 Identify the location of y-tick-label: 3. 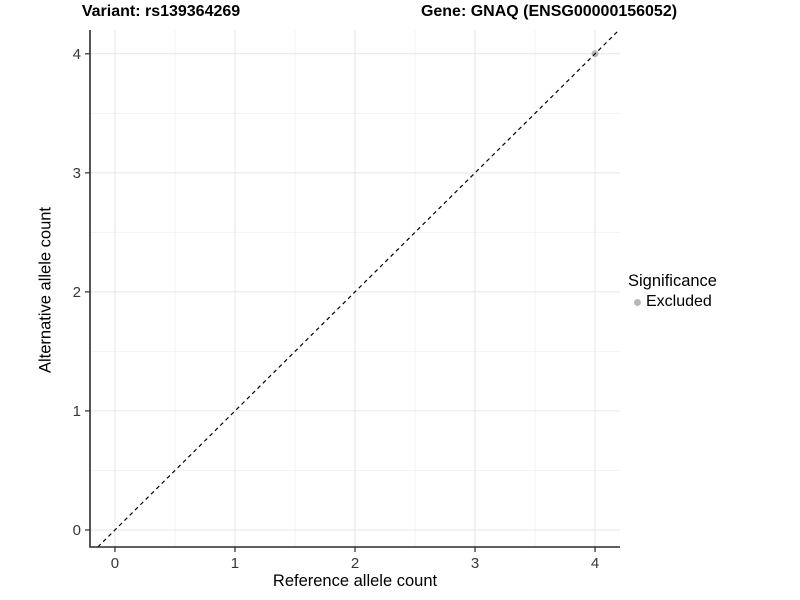
(77, 173).